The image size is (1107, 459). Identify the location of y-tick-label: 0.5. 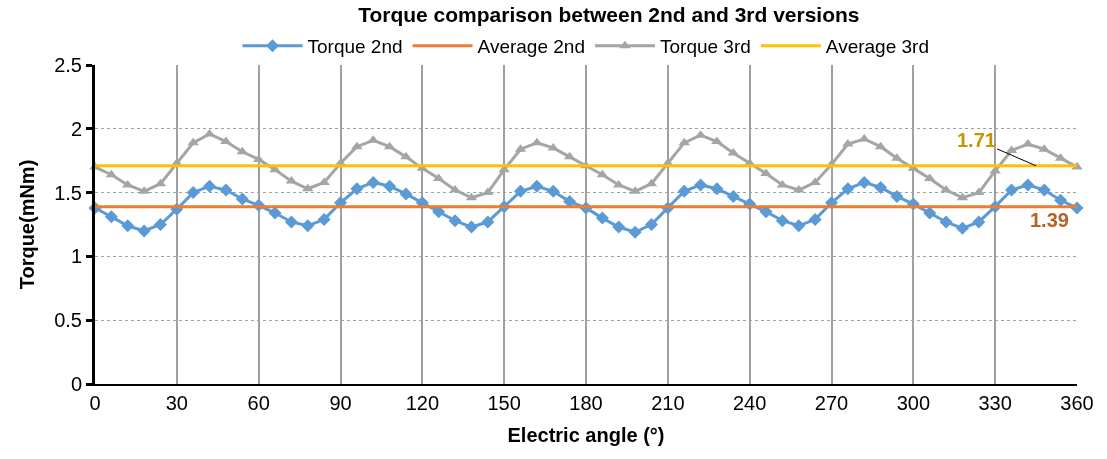
(68, 320).